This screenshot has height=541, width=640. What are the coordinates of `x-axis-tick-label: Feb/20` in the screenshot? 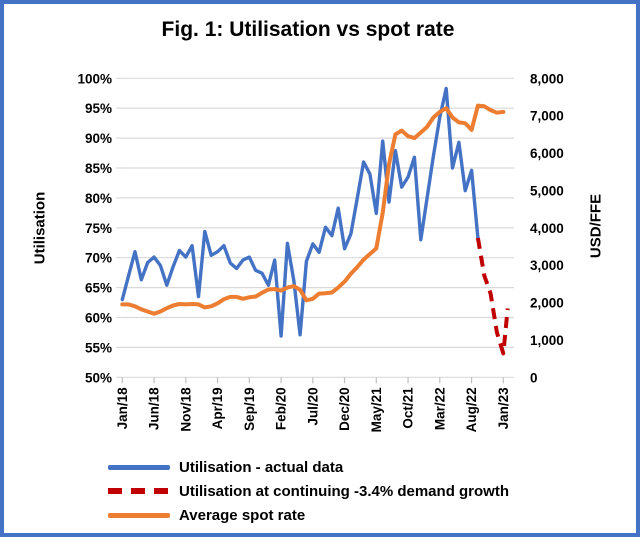 It's located at (281, 408).